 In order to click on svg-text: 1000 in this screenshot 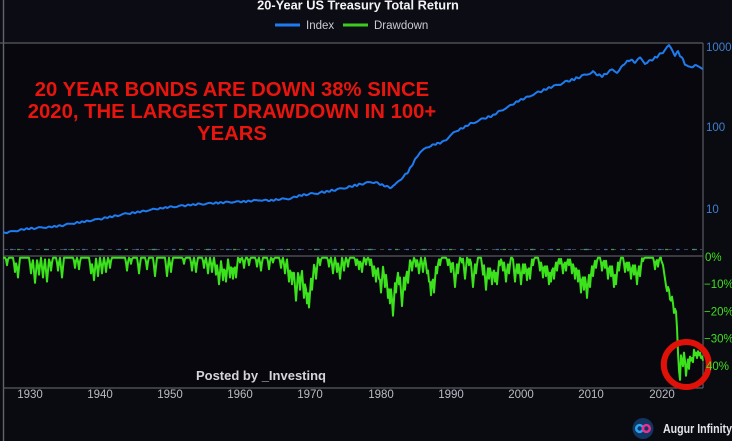, I will do `click(719, 48)`.